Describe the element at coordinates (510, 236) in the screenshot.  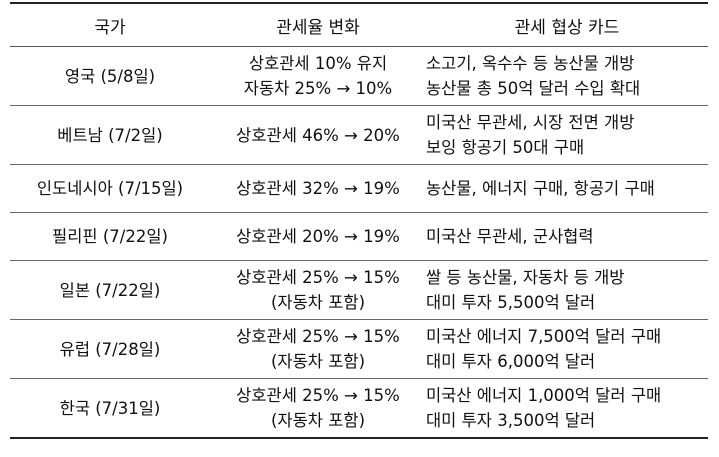
I see `negotiation-card-line: 미국산 무관세, 군사협력` at that location.